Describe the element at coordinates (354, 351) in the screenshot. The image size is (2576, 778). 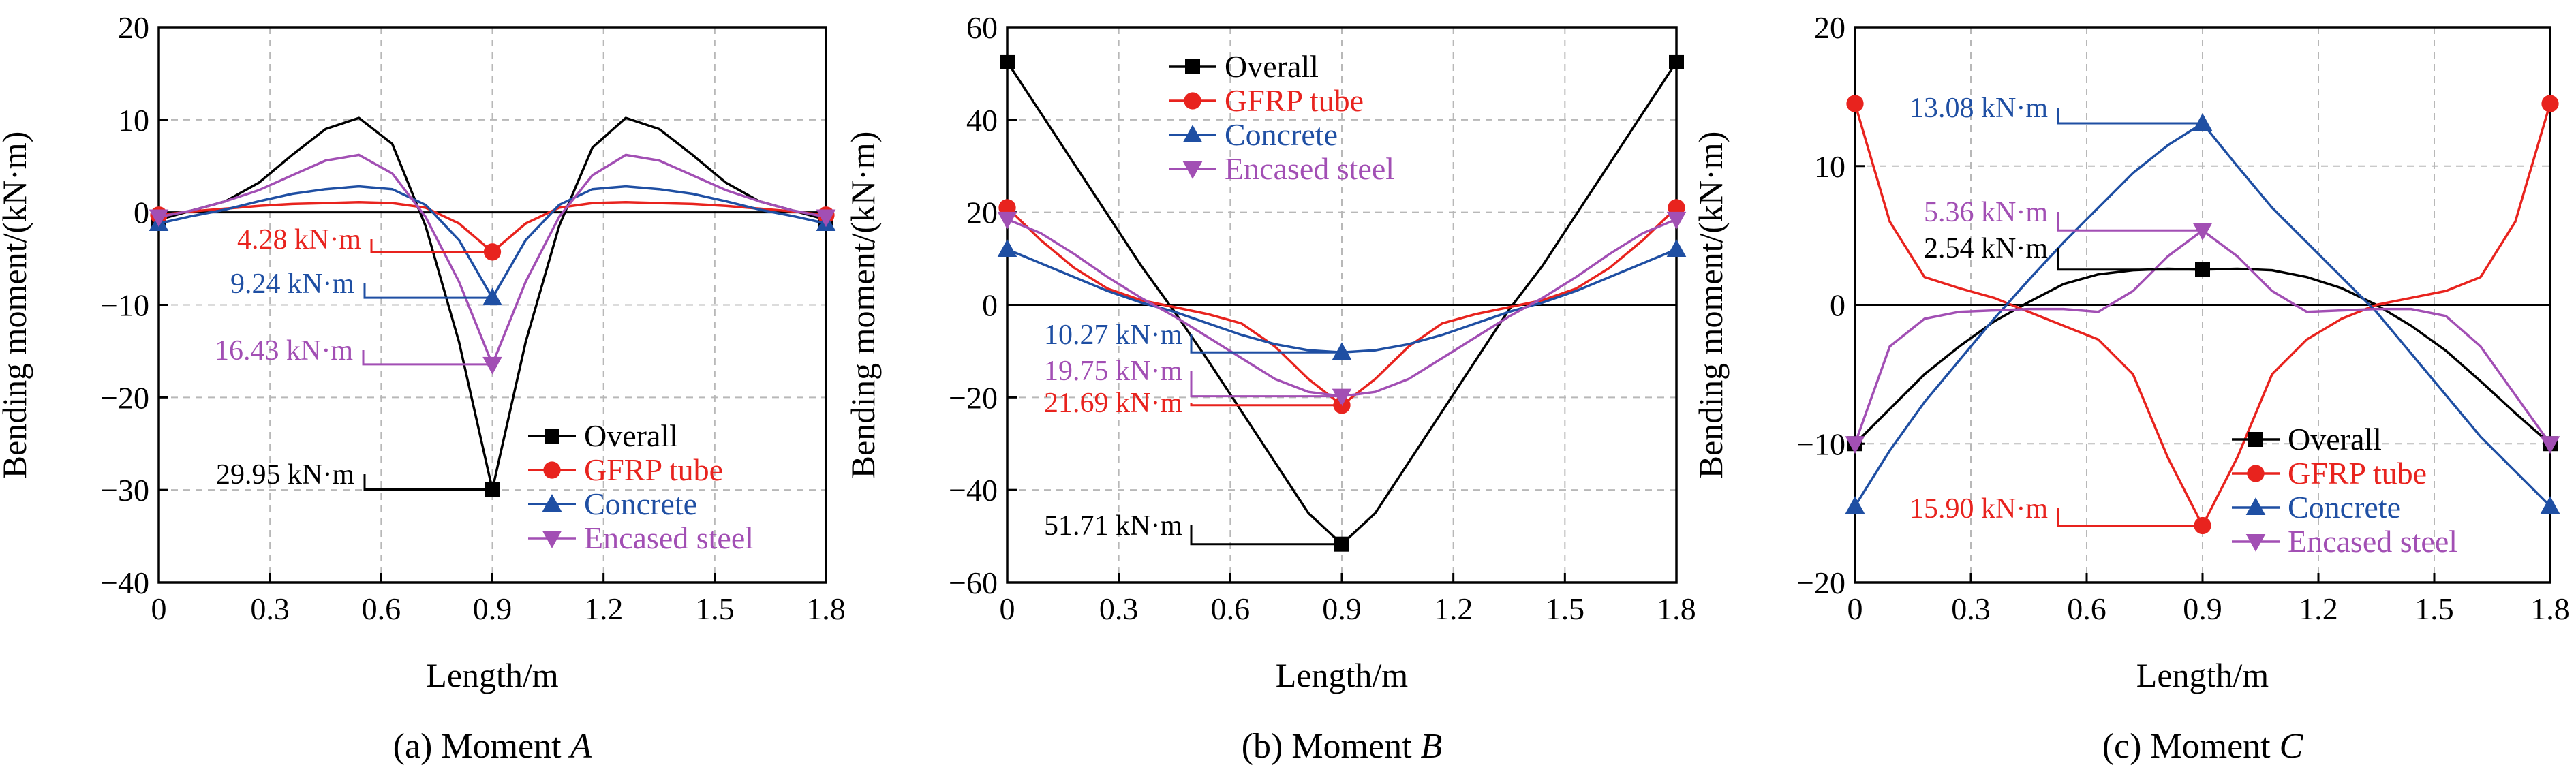
I see `callout: 16.43 kN·m` at that location.